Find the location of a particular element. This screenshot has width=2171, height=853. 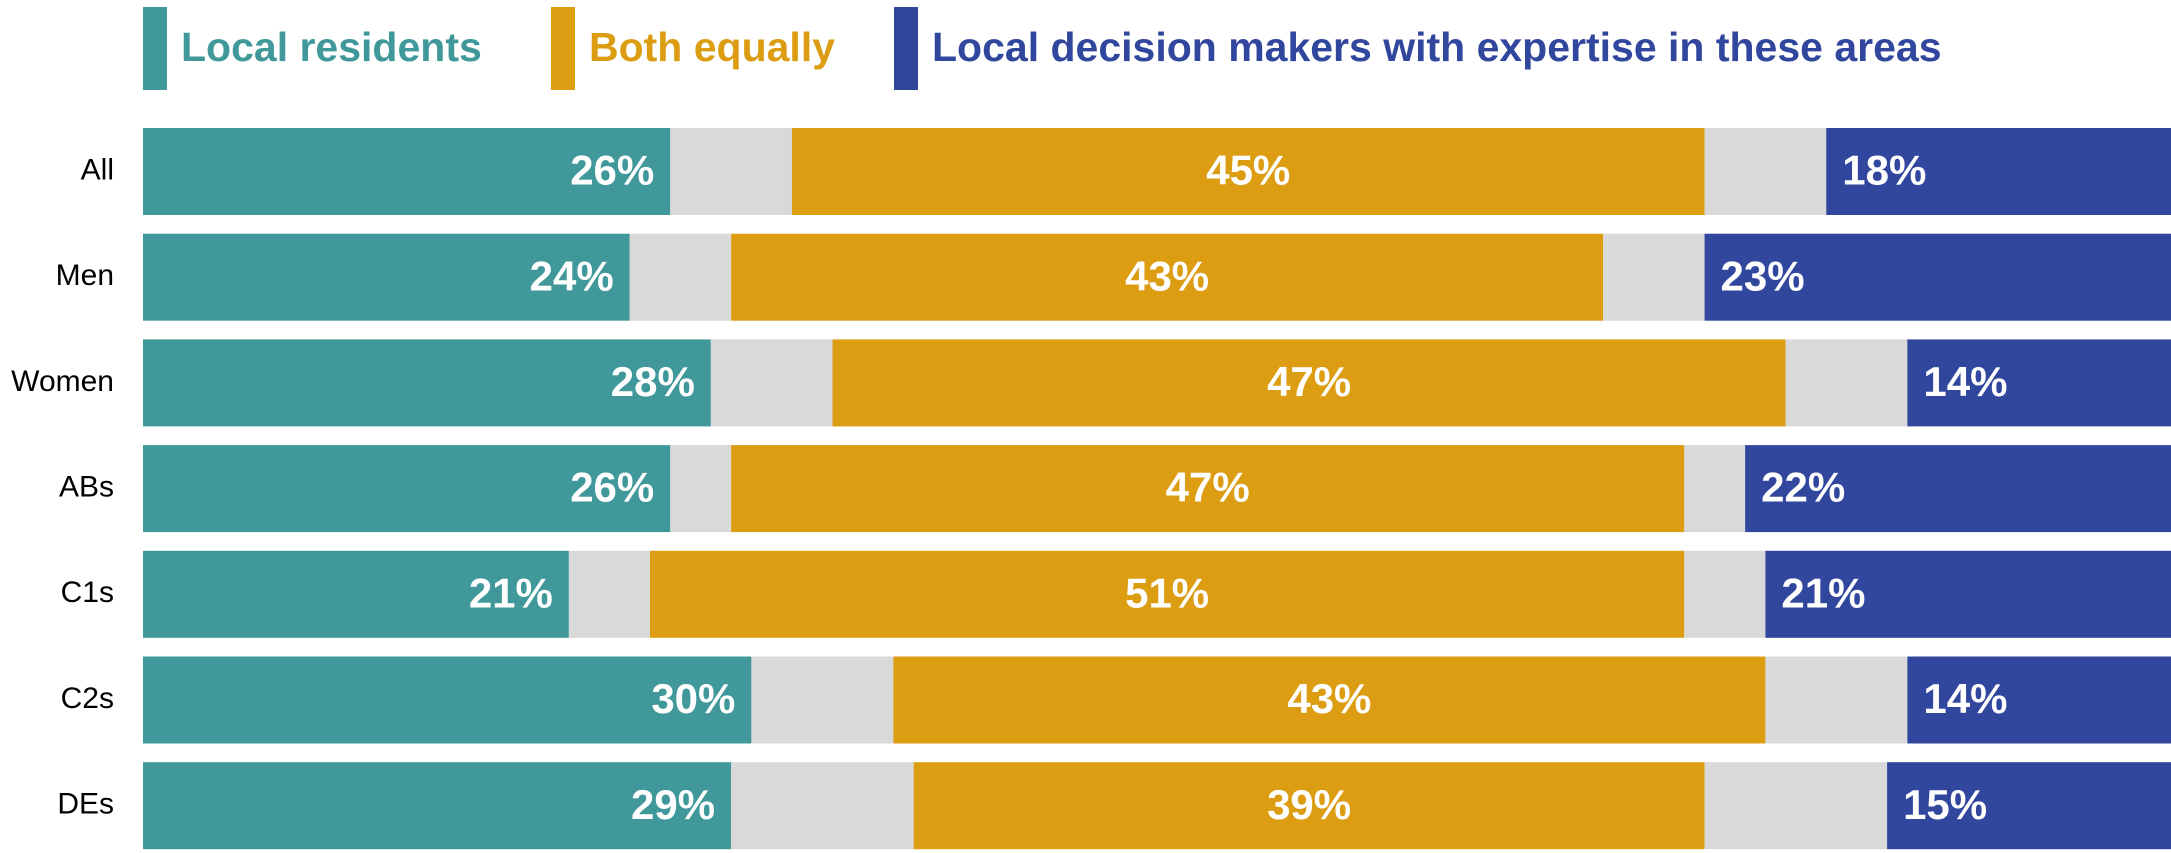

value-label: 23% is located at coordinates (1763, 275).